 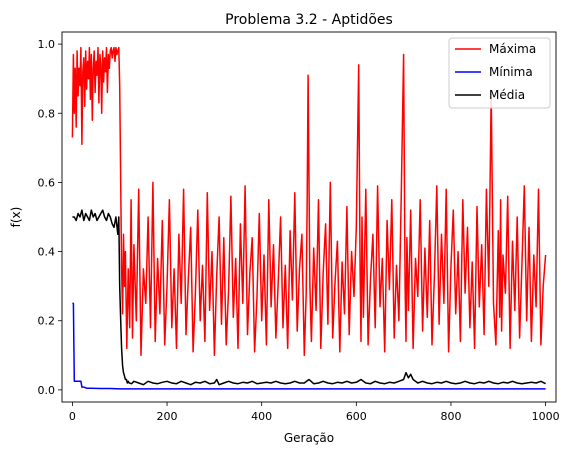 What do you see at coordinates (47, 44) in the screenshot?
I see `y-tick-label: 1.0` at bounding box center [47, 44].